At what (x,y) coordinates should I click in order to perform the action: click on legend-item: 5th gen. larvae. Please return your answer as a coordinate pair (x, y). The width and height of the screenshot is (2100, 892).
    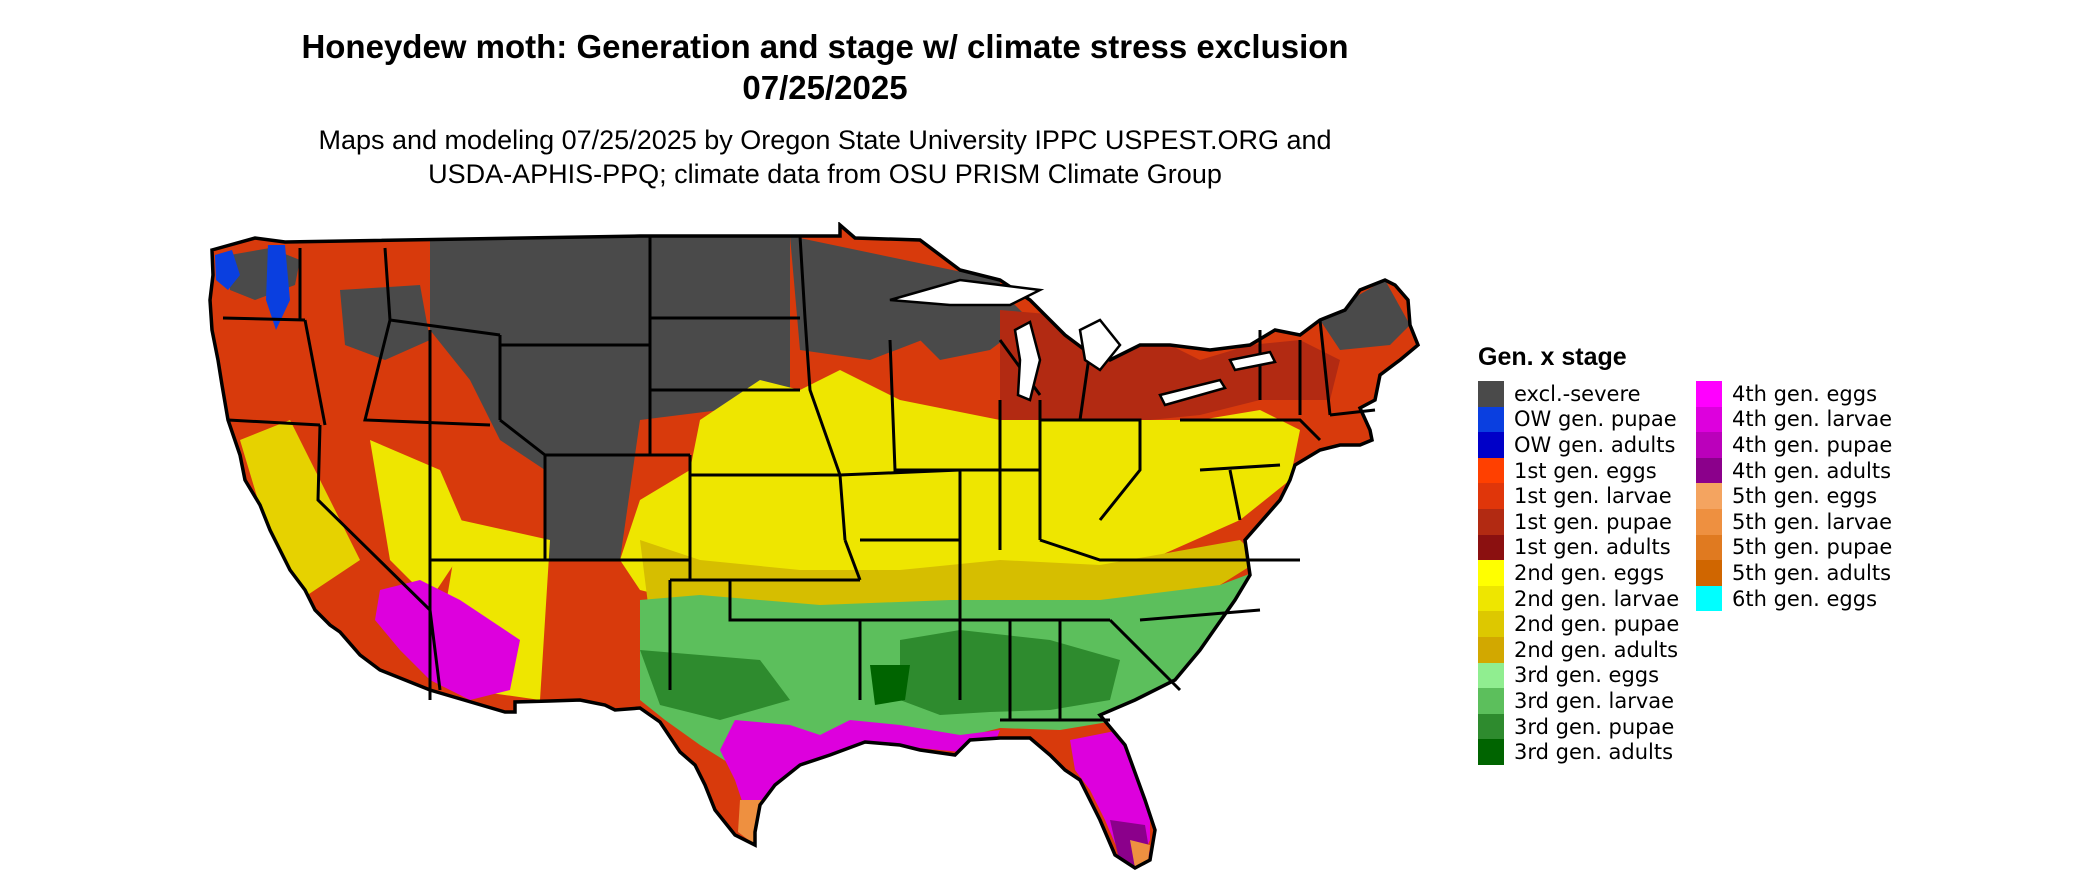
    Looking at the image, I should click on (1794, 521).